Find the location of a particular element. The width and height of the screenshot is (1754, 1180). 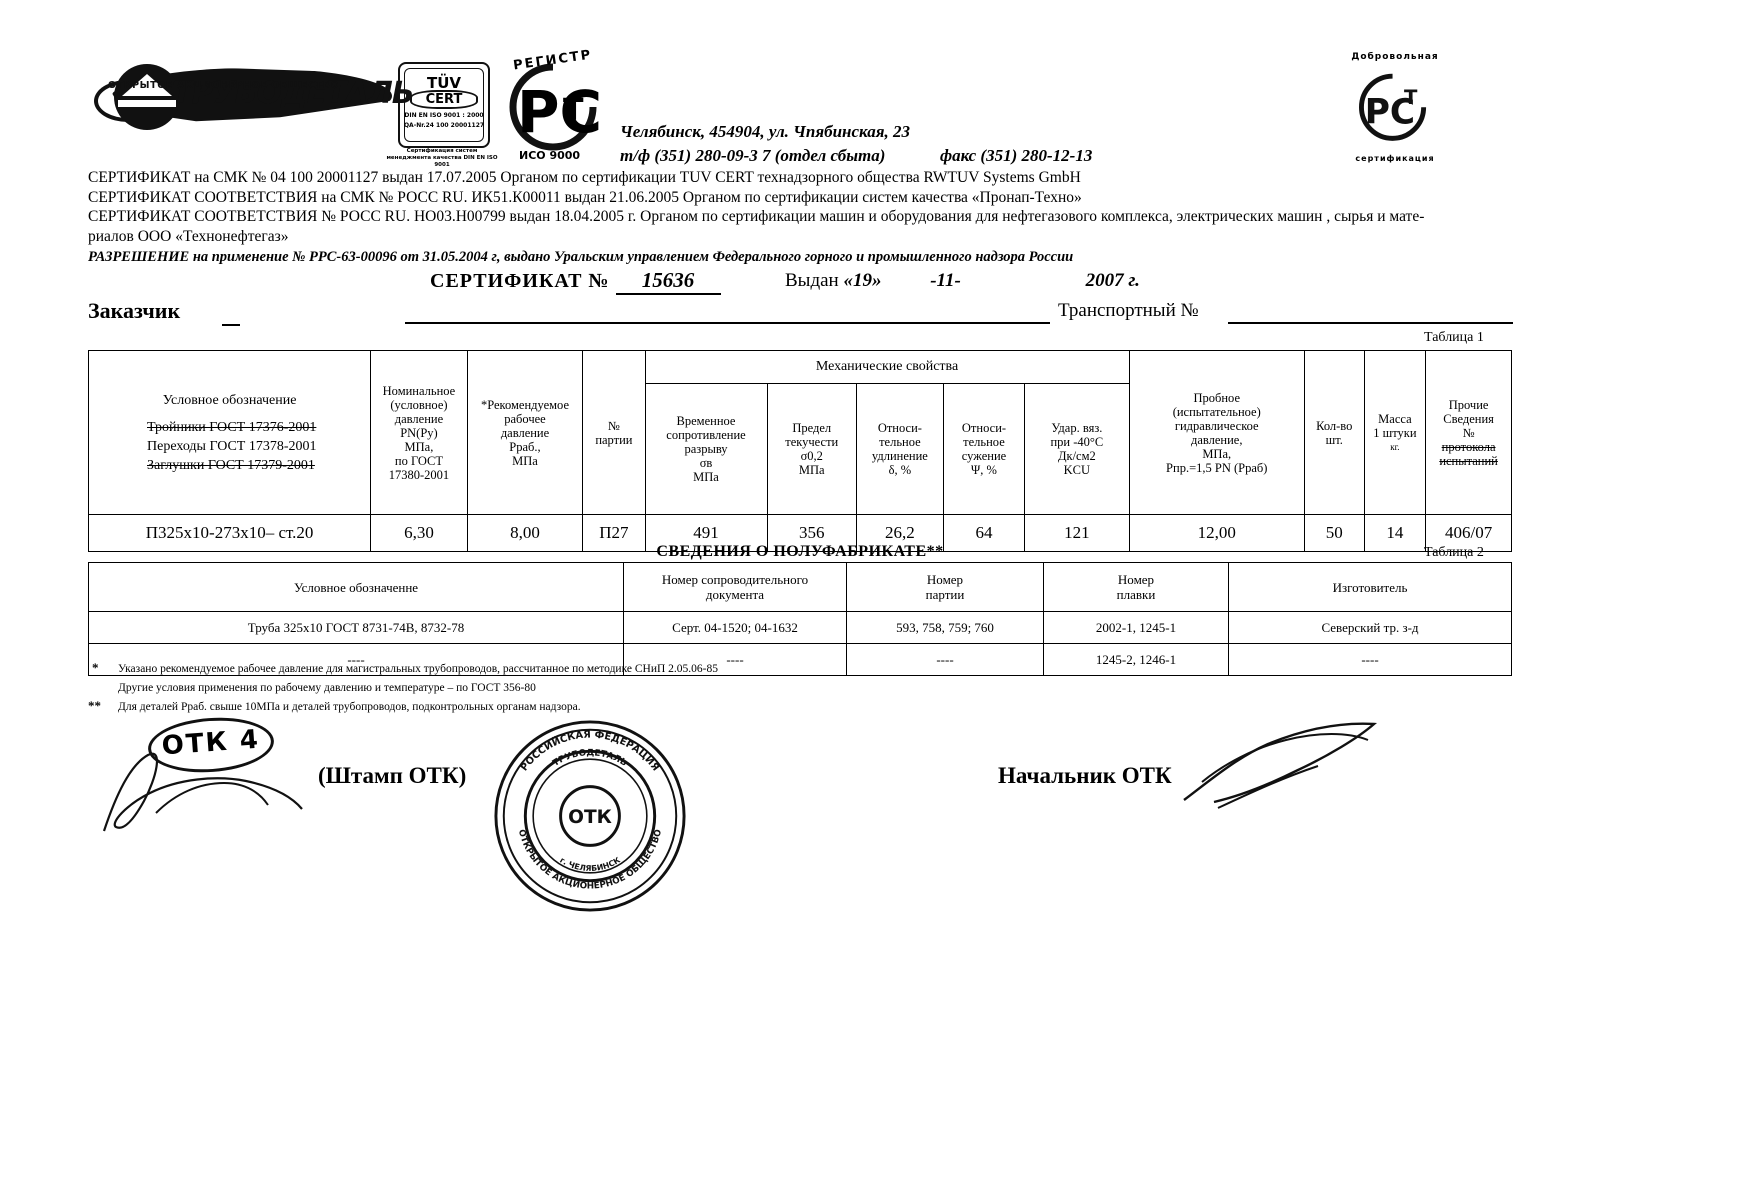

header-mech-group: Механические свойства is located at coordinates (887, 367).